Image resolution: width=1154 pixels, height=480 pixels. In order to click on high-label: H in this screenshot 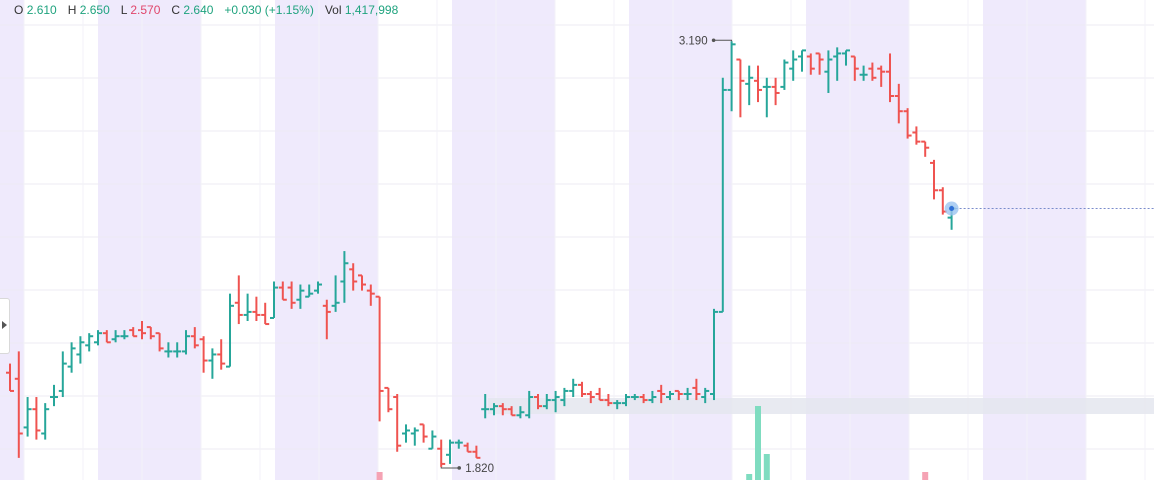, I will do `click(72, 10)`.